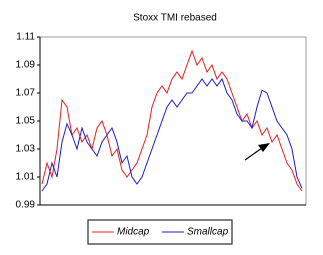 The width and height of the screenshot is (323, 255). I want to click on arrow, so click(257, 152).